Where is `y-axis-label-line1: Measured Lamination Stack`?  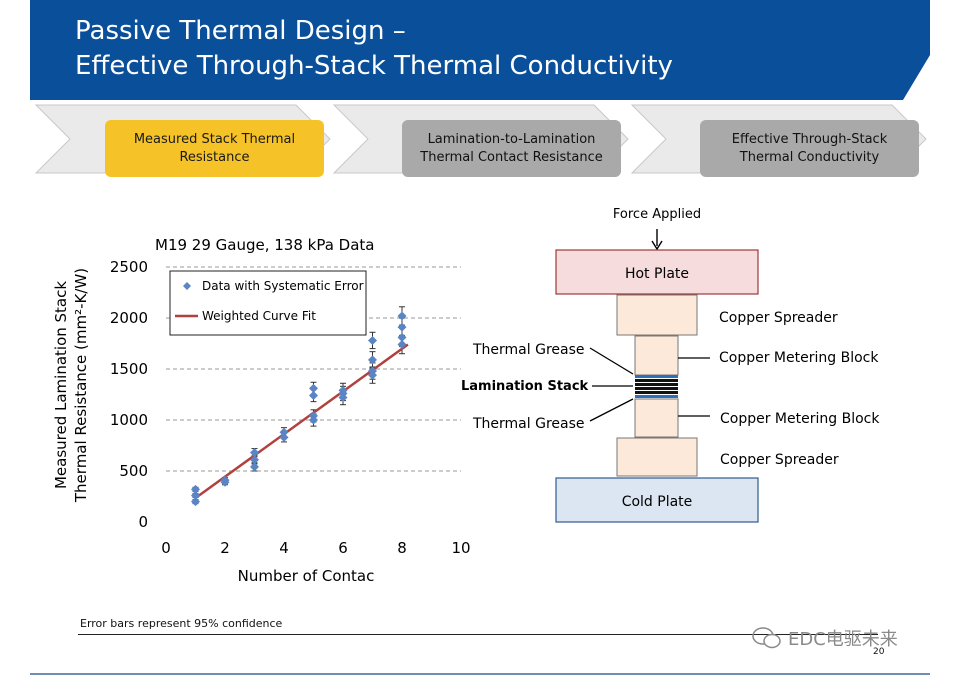
y-axis-label-line1: Measured Lamination Stack is located at coordinates (61, 385).